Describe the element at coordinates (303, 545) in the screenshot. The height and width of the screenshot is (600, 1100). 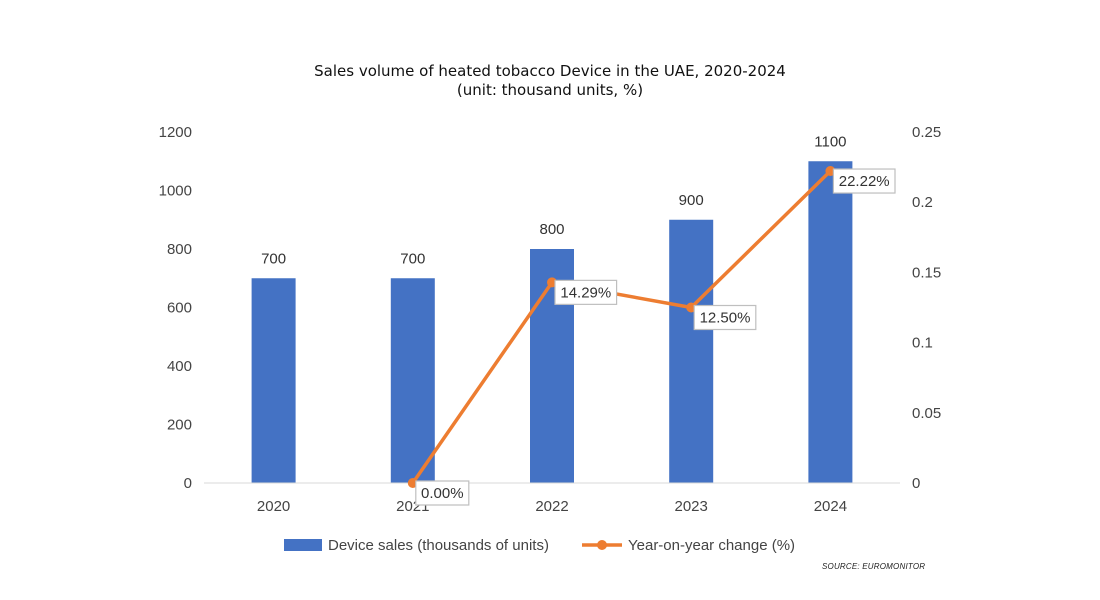
I see `legend-bar-swatch` at that location.